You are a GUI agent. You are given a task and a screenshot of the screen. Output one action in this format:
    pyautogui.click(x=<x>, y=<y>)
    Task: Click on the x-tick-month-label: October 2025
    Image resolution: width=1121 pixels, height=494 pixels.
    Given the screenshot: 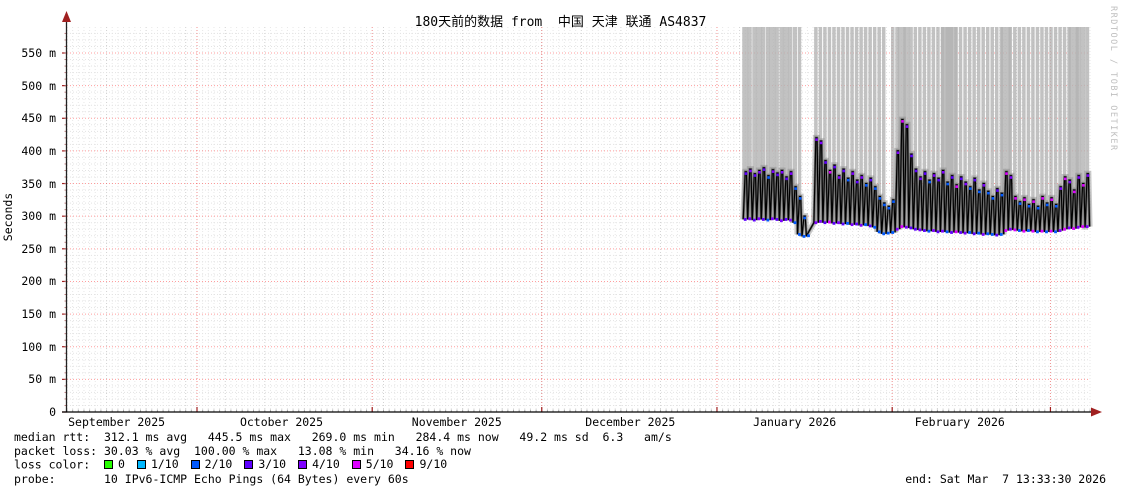 What is the action you would take?
    pyautogui.click(x=281, y=422)
    